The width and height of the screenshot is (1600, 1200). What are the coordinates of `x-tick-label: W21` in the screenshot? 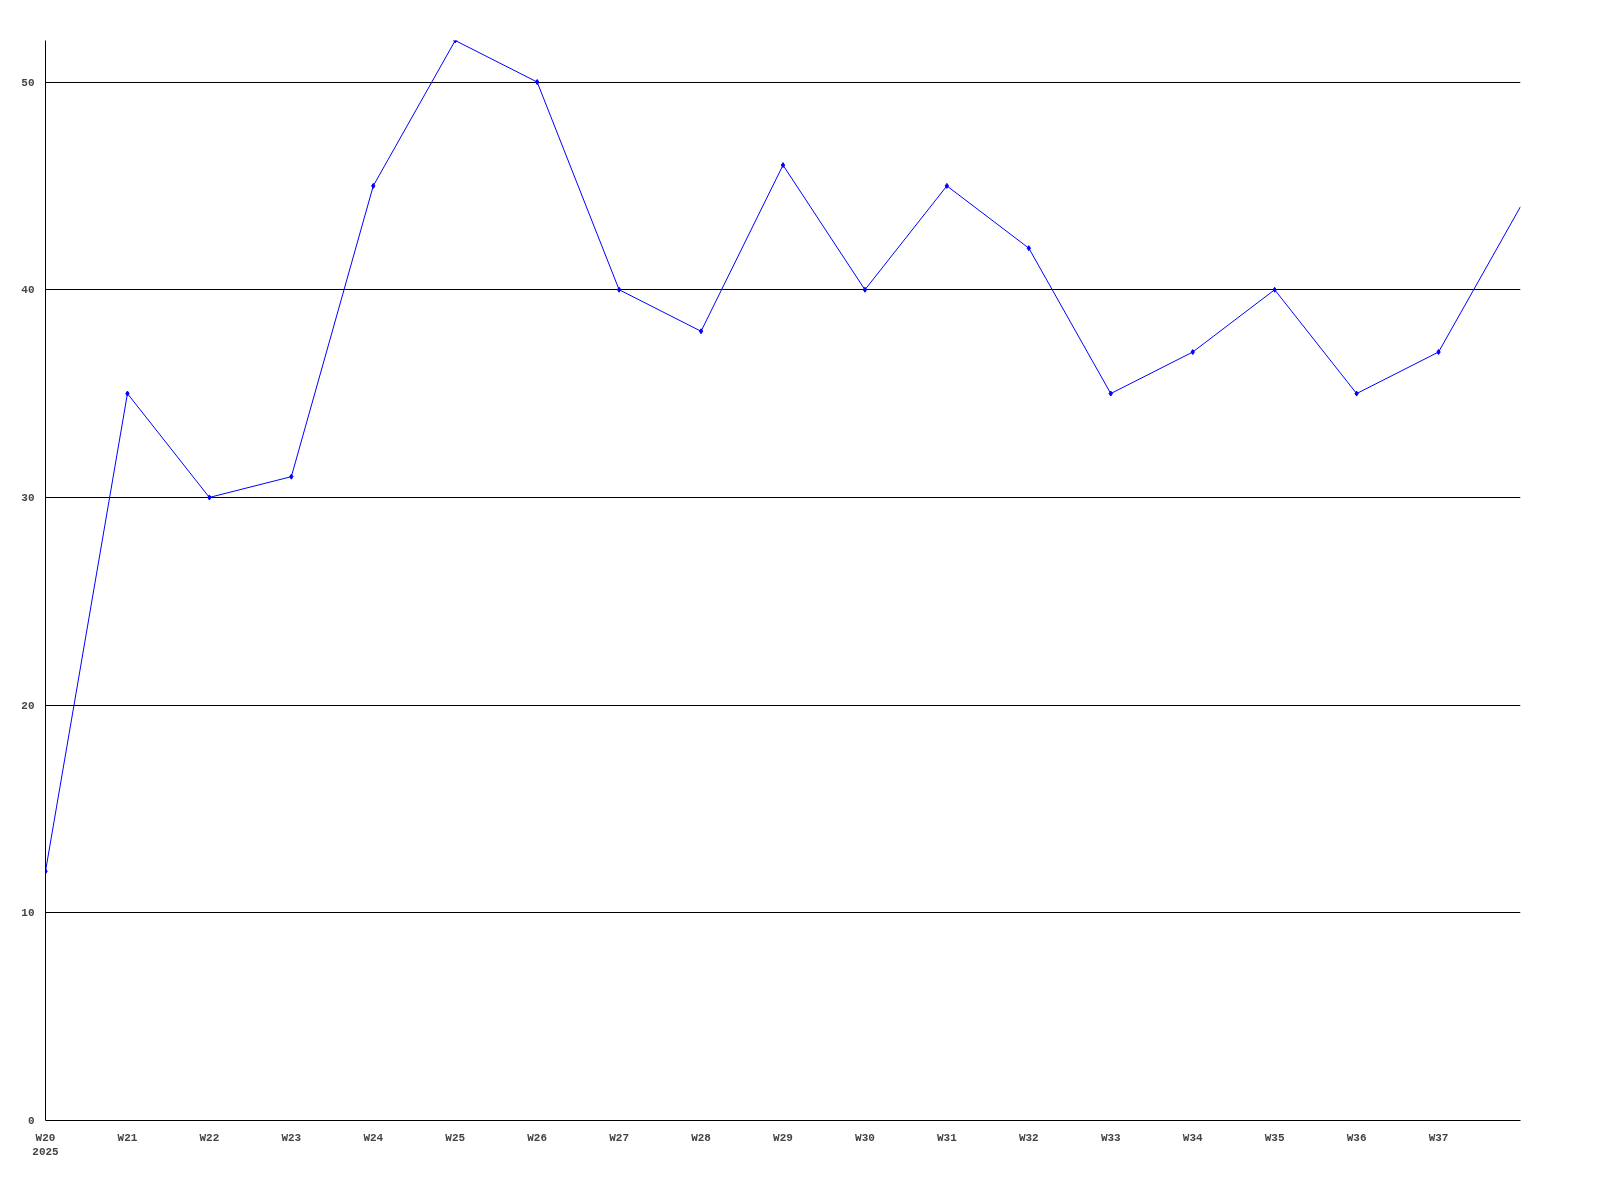 It's located at (127, 1137).